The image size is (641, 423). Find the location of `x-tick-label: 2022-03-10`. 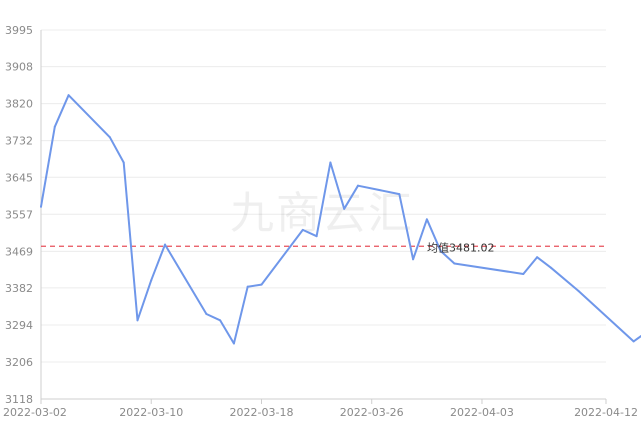

x-tick-label: 2022-03-10 is located at coordinates (151, 412).